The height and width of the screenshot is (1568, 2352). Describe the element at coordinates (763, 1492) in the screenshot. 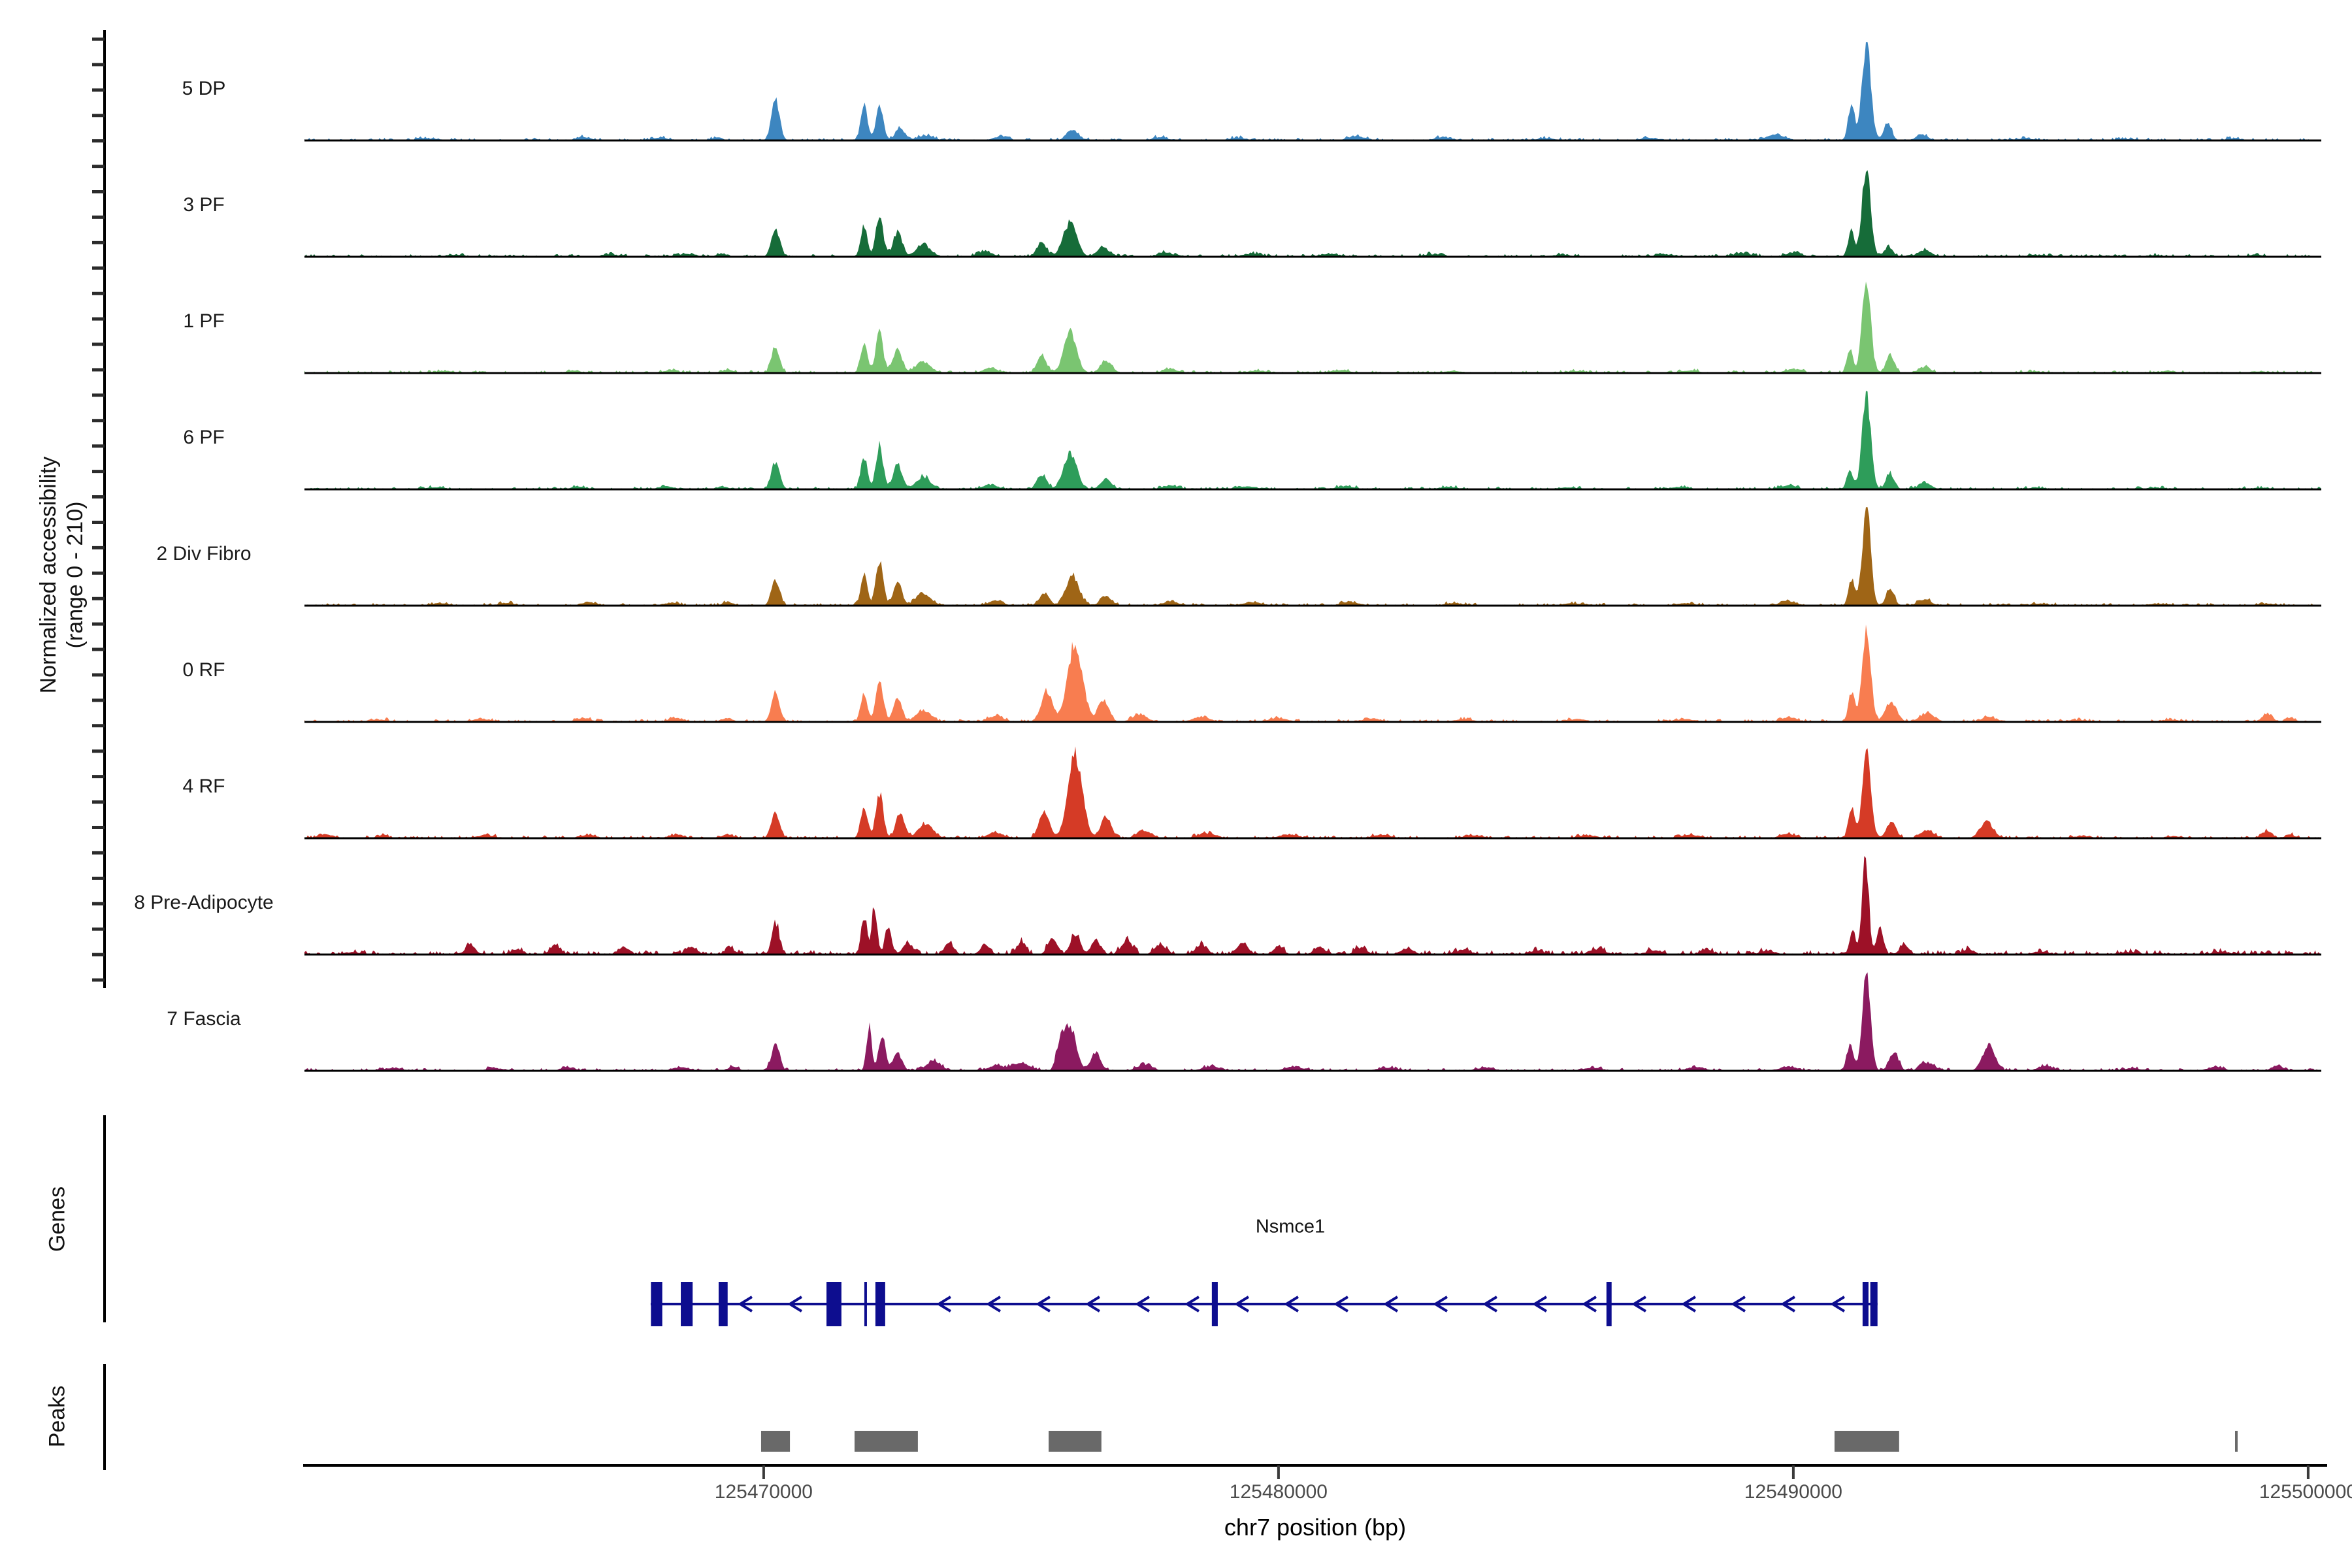

I see `x-tick-label: 125470000` at that location.